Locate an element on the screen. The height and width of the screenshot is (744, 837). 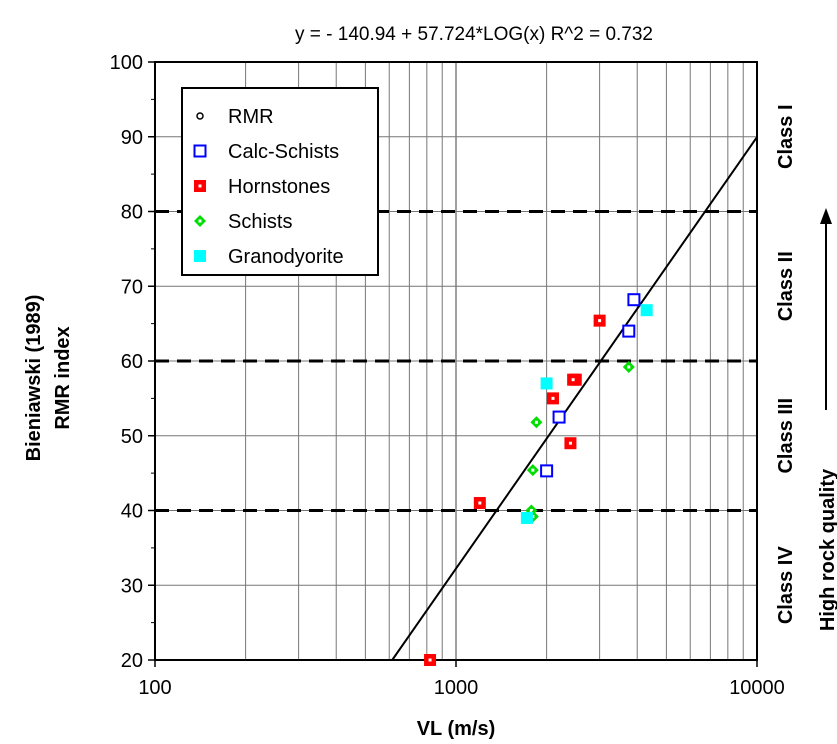
legend-label: Granodyorite is located at coordinates (286, 257).